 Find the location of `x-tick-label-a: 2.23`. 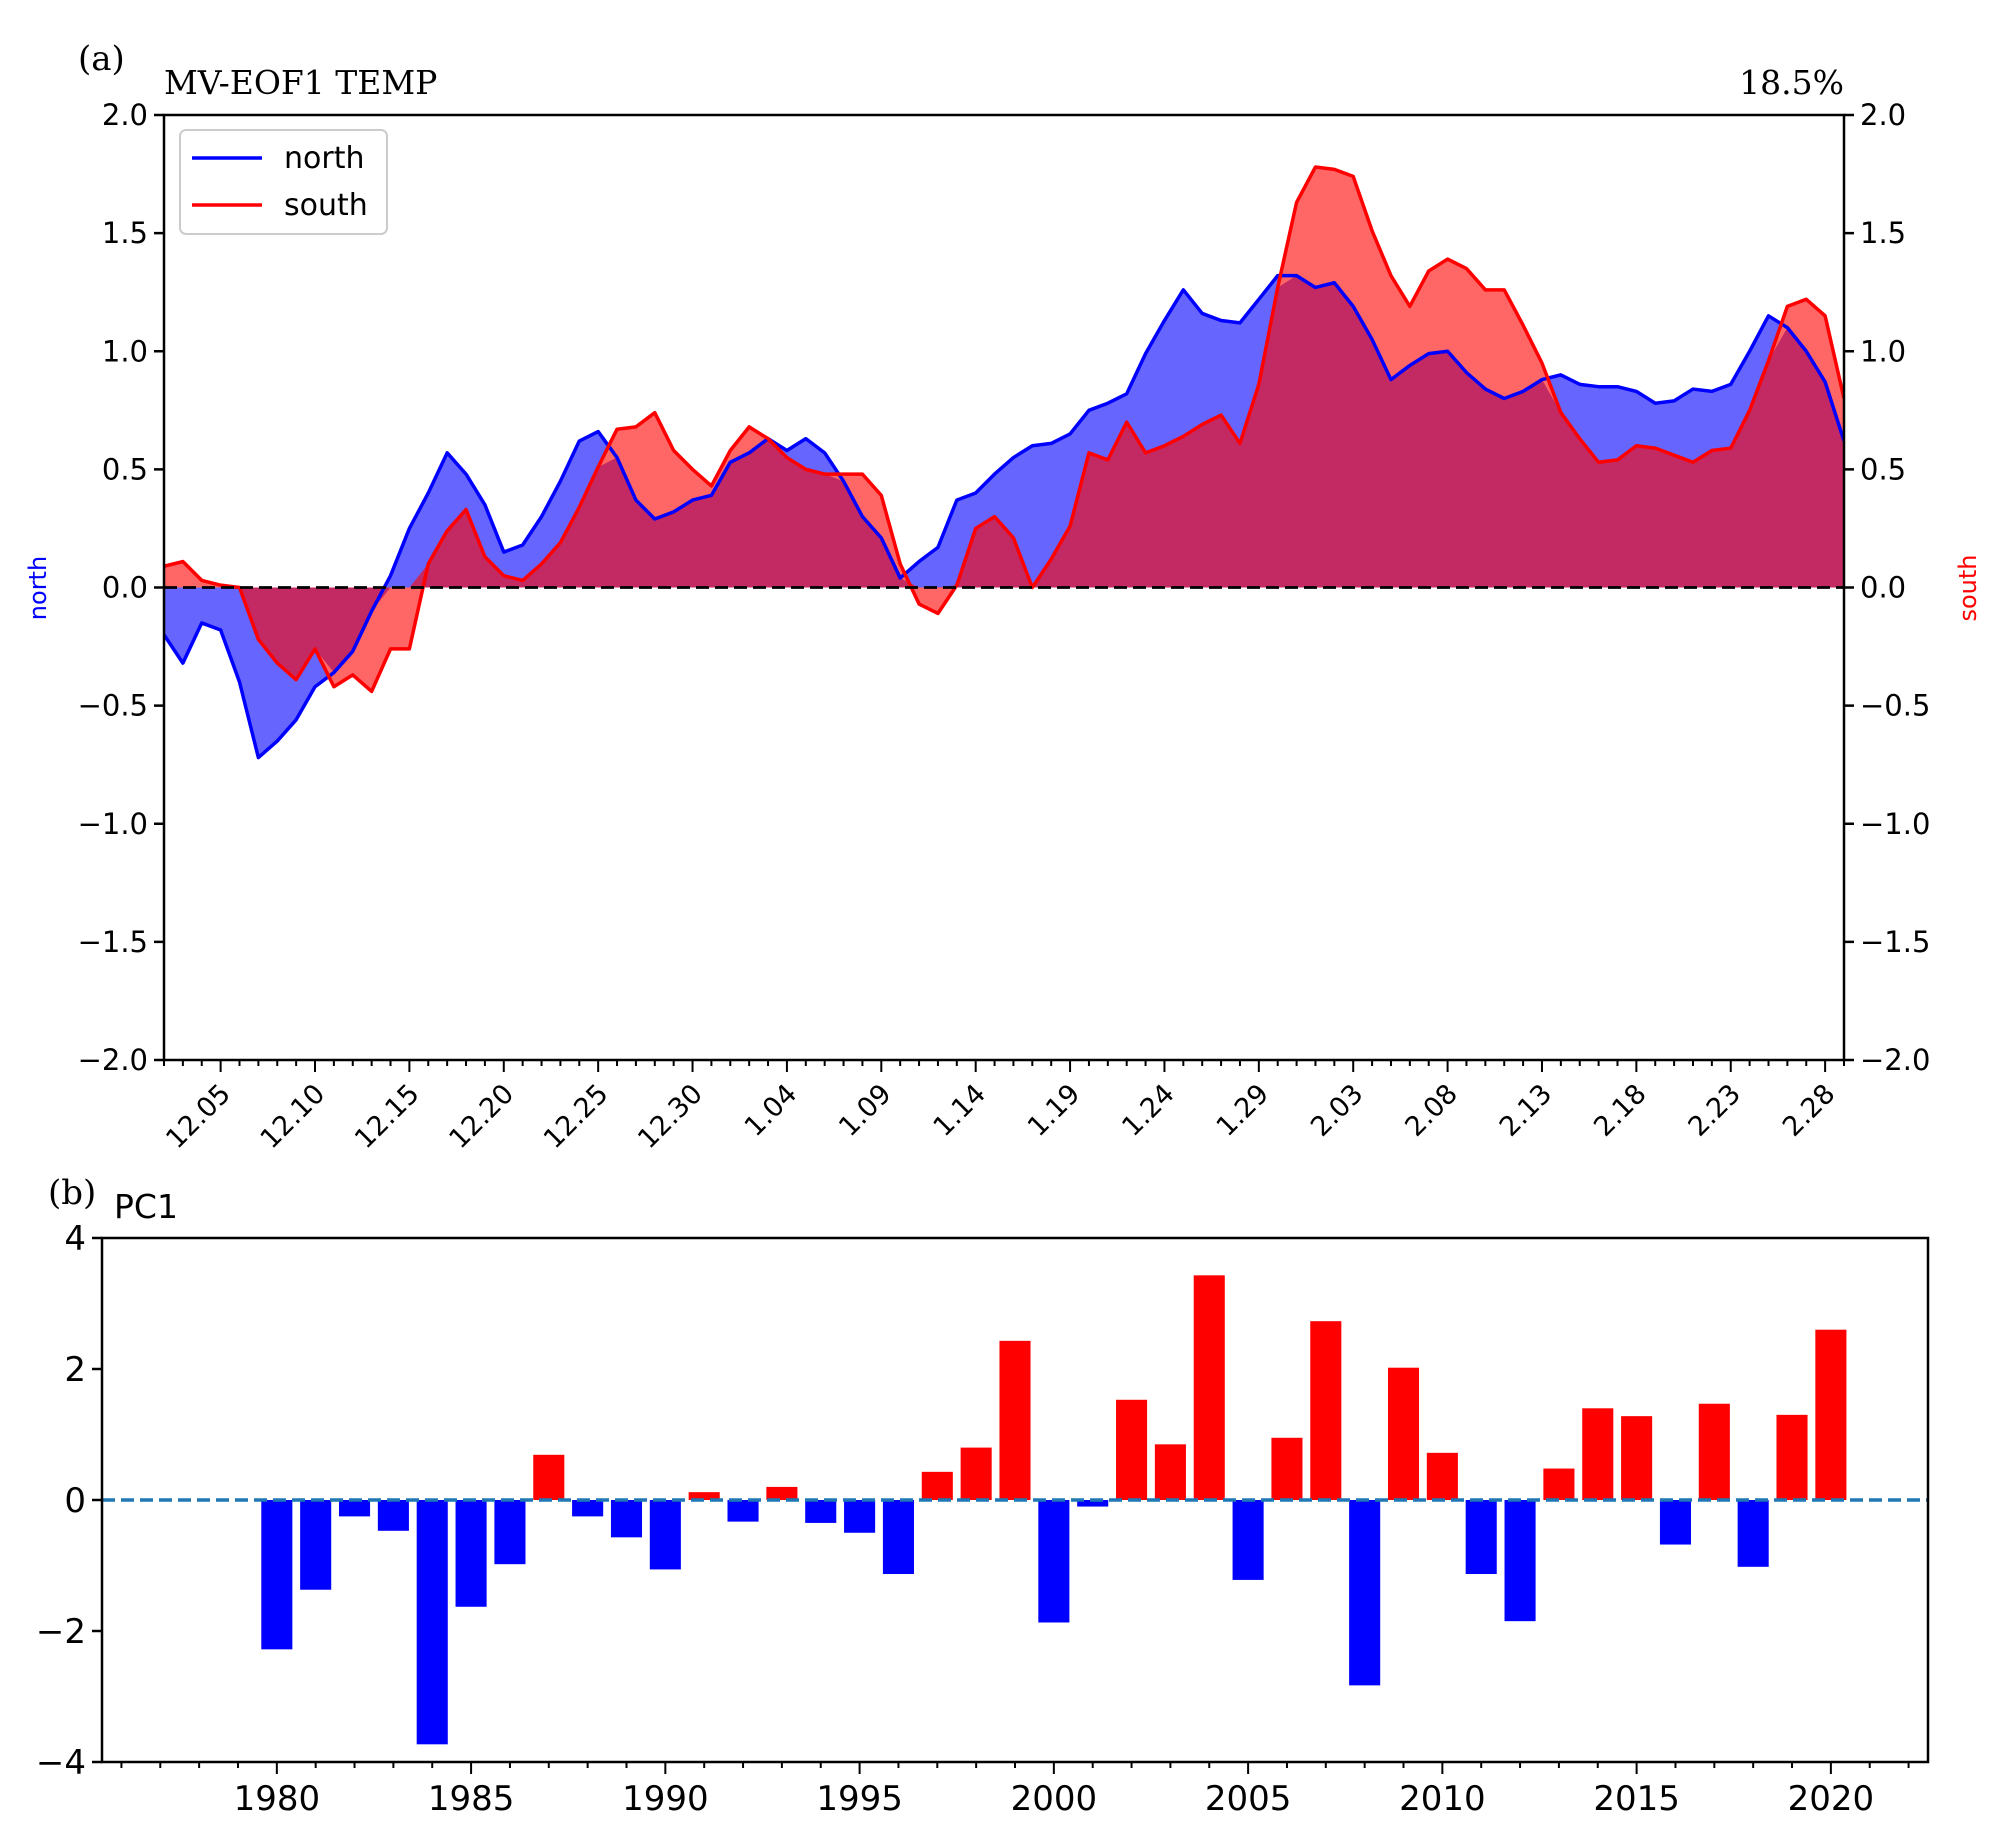

x-tick-label-a: 2.23 is located at coordinates (1715, 1110).